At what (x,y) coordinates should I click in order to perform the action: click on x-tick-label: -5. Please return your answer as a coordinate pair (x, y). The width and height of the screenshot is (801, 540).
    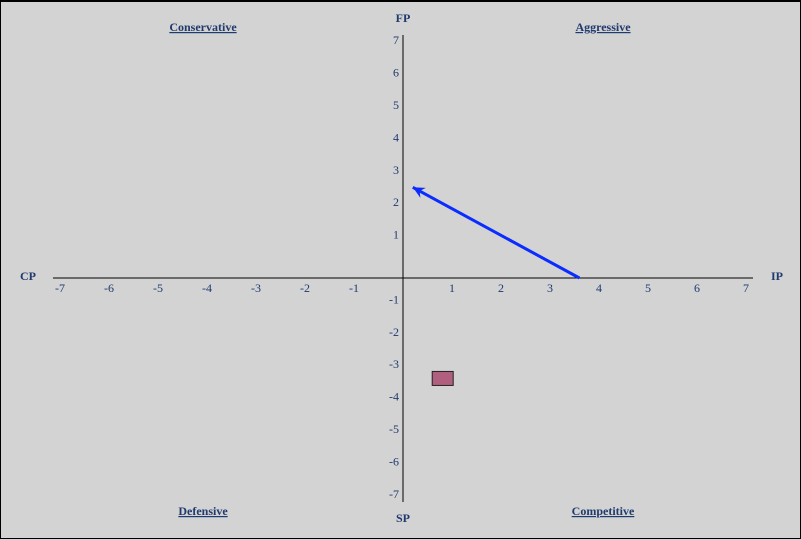
    Looking at the image, I should click on (158, 288).